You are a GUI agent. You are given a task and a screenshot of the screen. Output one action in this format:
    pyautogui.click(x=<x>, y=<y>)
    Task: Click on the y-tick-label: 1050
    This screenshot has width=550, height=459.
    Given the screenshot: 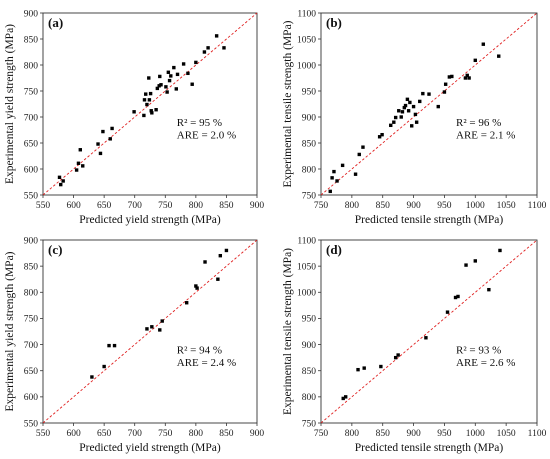 What is the action you would take?
    pyautogui.click(x=306, y=267)
    